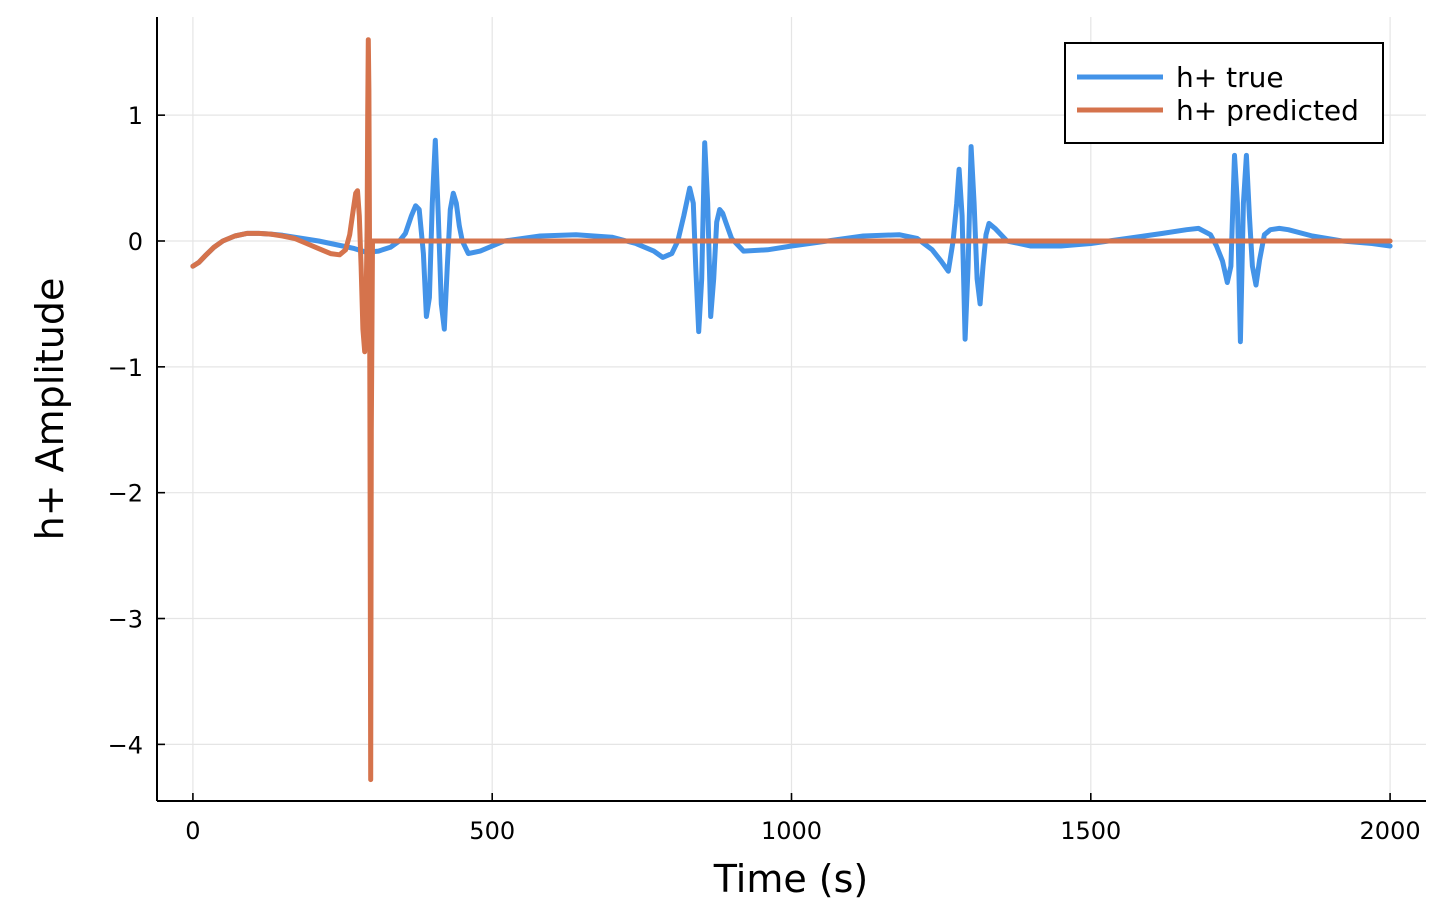 This screenshot has height=910, width=1442. I want to click on x-axis-title: Time (s), so click(791, 879).